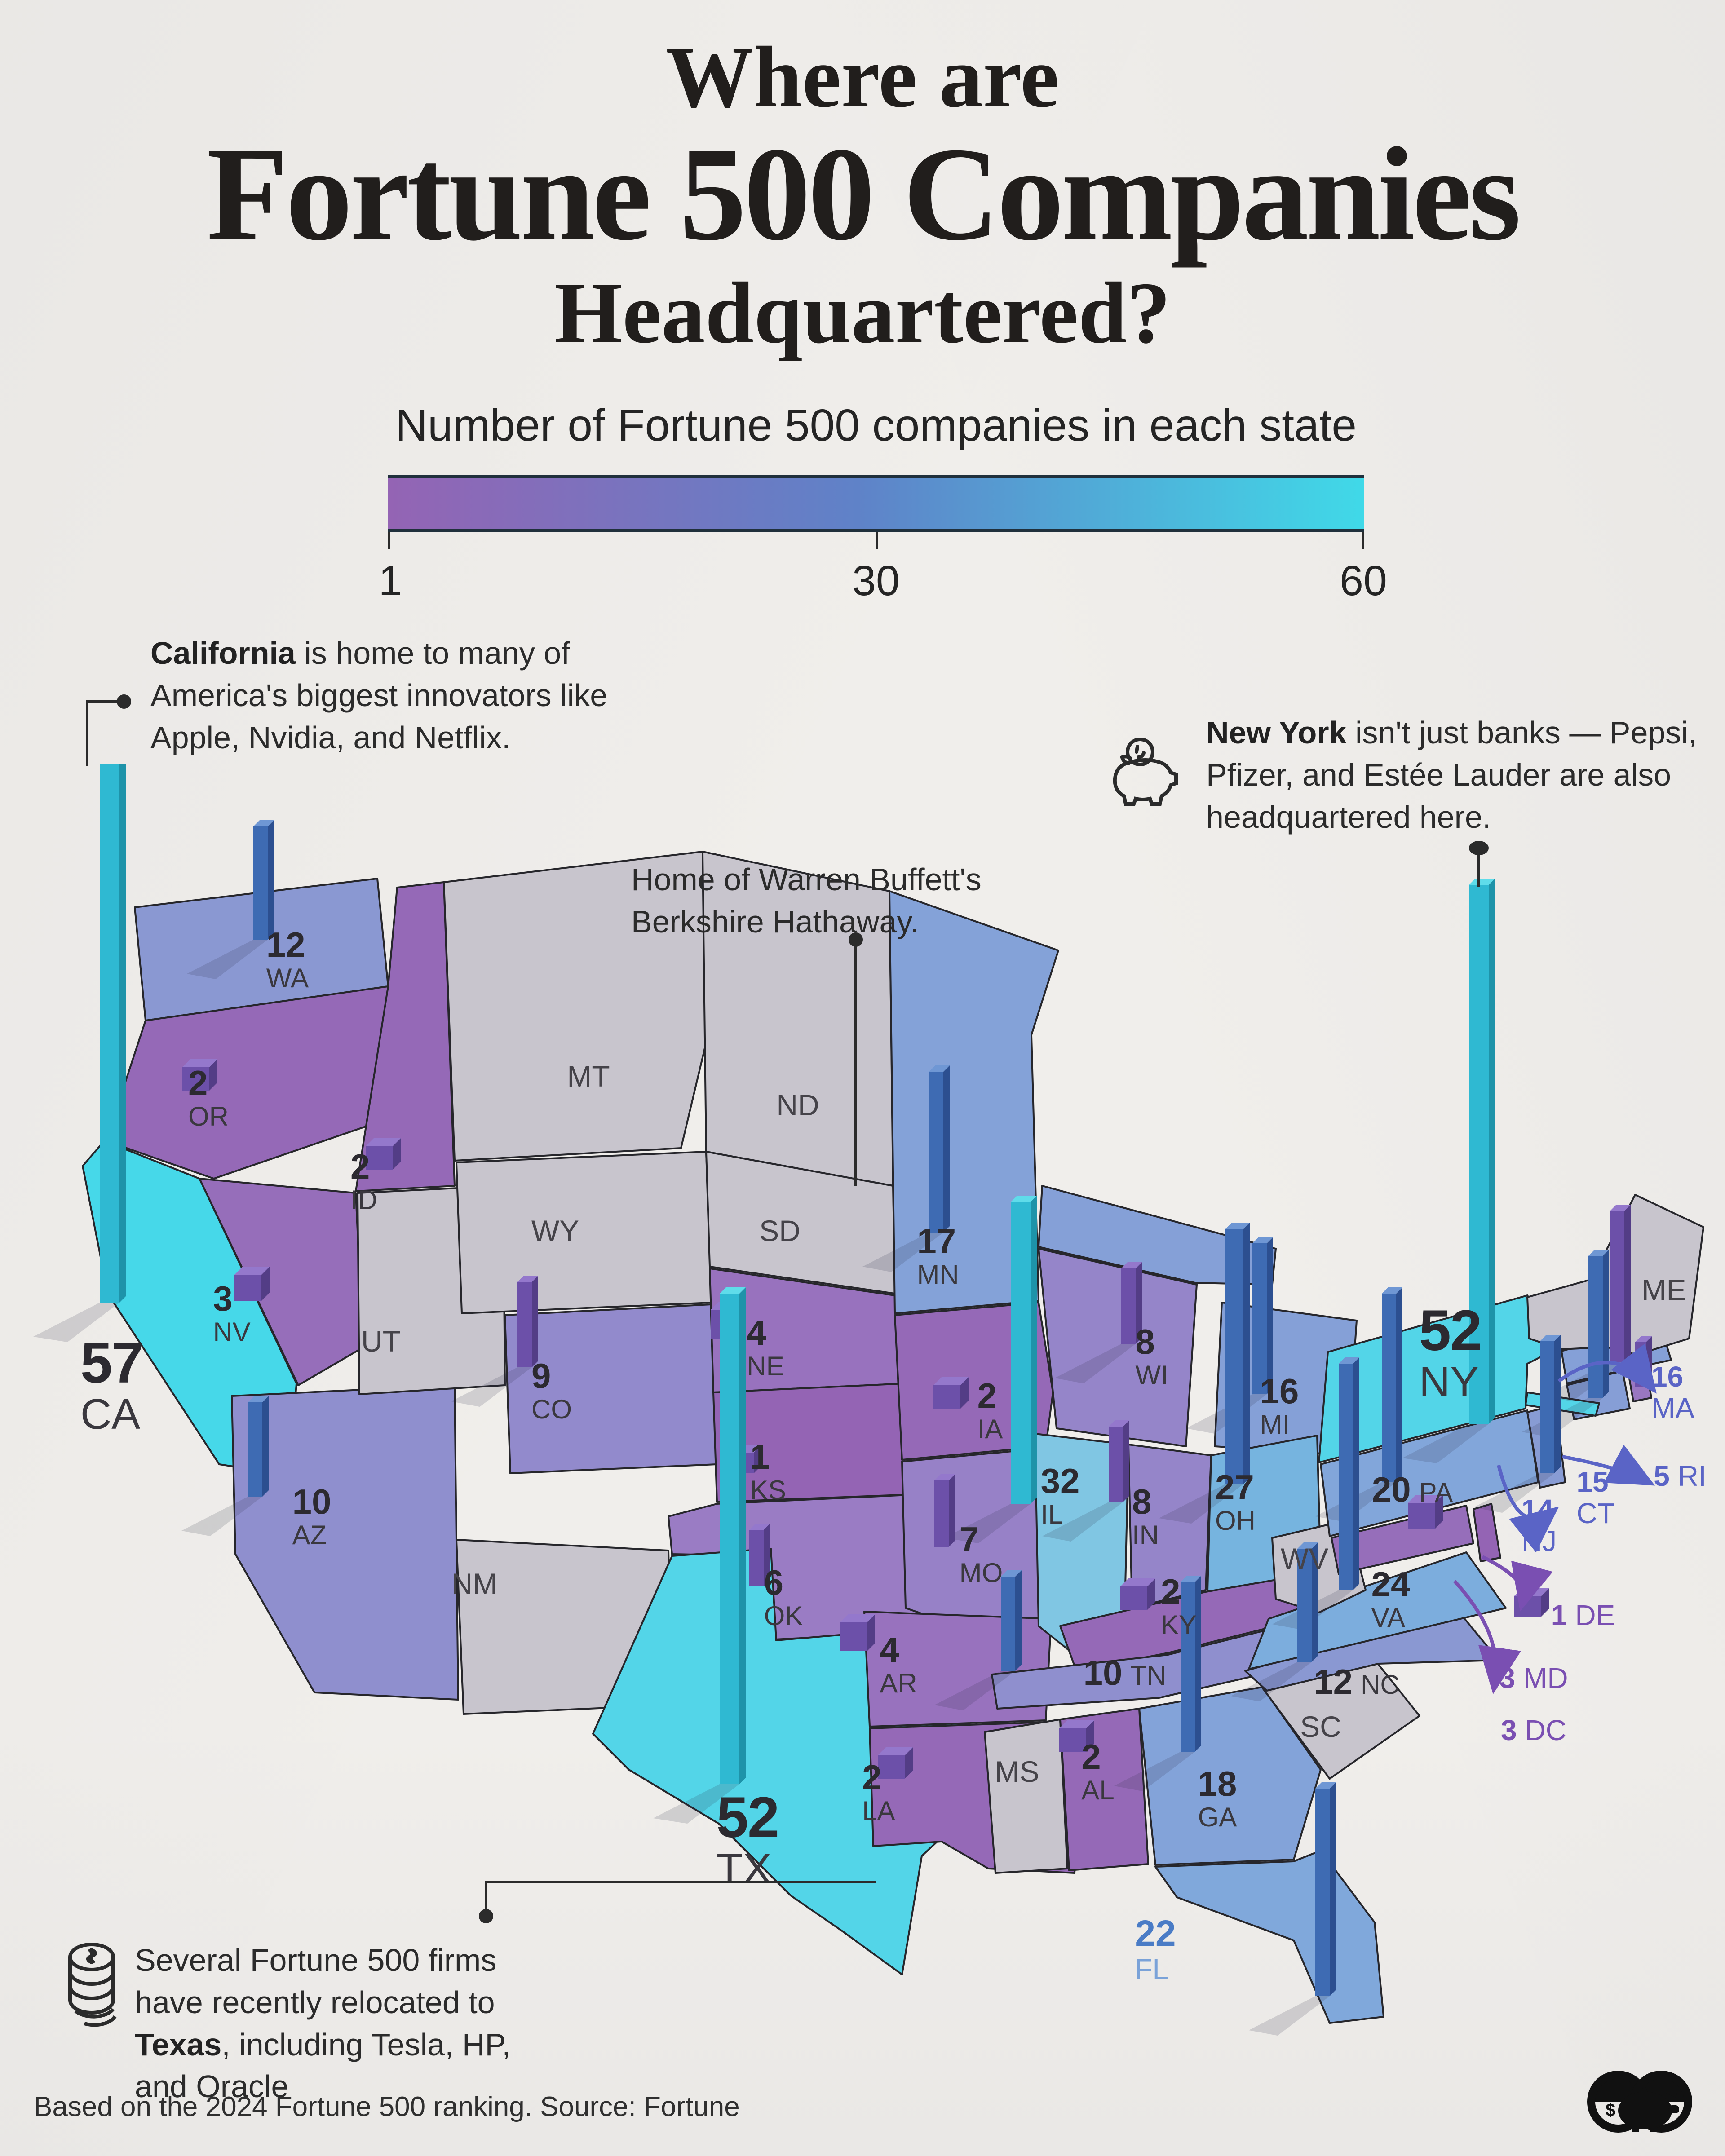  Describe the element at coordinates (228, 959) in the screenshot. I see `bar-shadow-wa` at that location.